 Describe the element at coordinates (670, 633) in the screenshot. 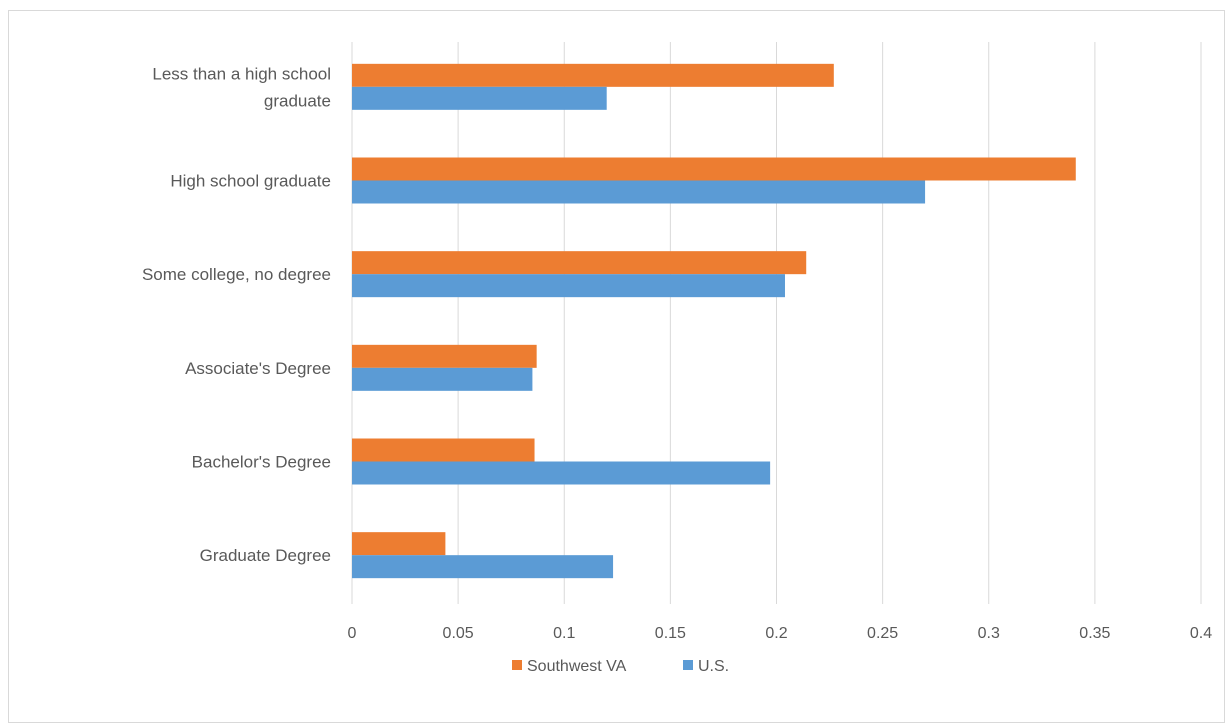

I see `x-tick-label: 0.15` at that location.